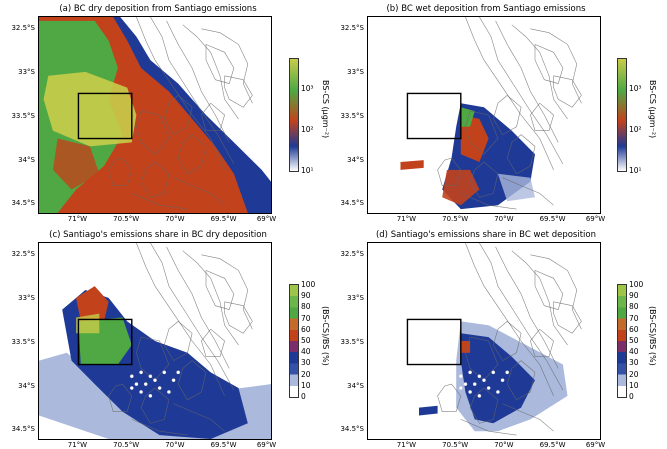 The image size is (667, 449). I want to click on colorbar-title: (BS-CS)/BS (%), so click(652, 336).